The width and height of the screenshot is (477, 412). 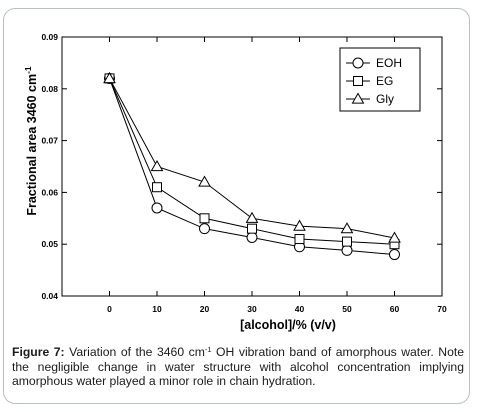 What do you see at coordinates (49, 141) in the screenshot?
I see `y-tick-label: 0.07` at bounding box center [49, 141].